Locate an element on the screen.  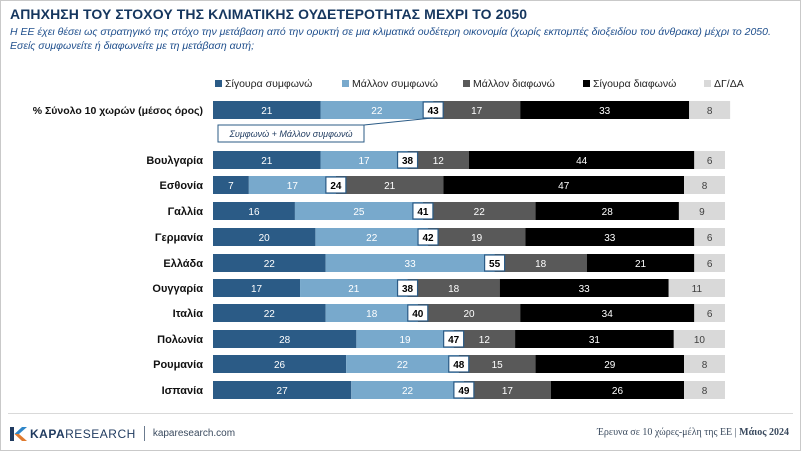
agree-total-label: 41 is located at coordinates (423, 212).